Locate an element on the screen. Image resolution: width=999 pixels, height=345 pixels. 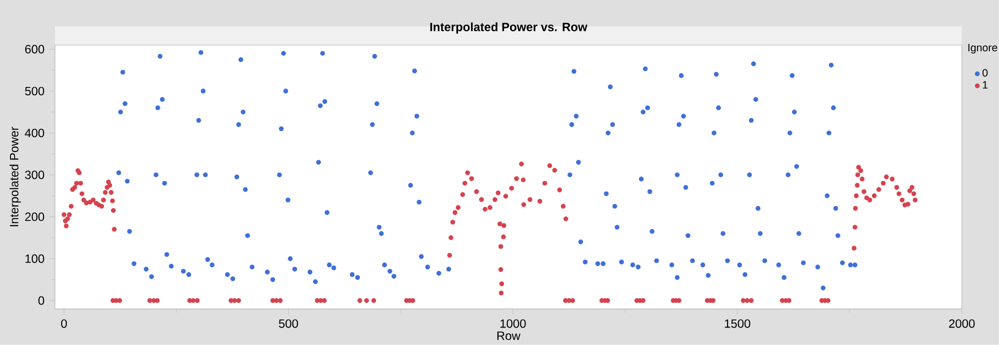
y-tick-label: 400 is located at coordinates (34, 133).